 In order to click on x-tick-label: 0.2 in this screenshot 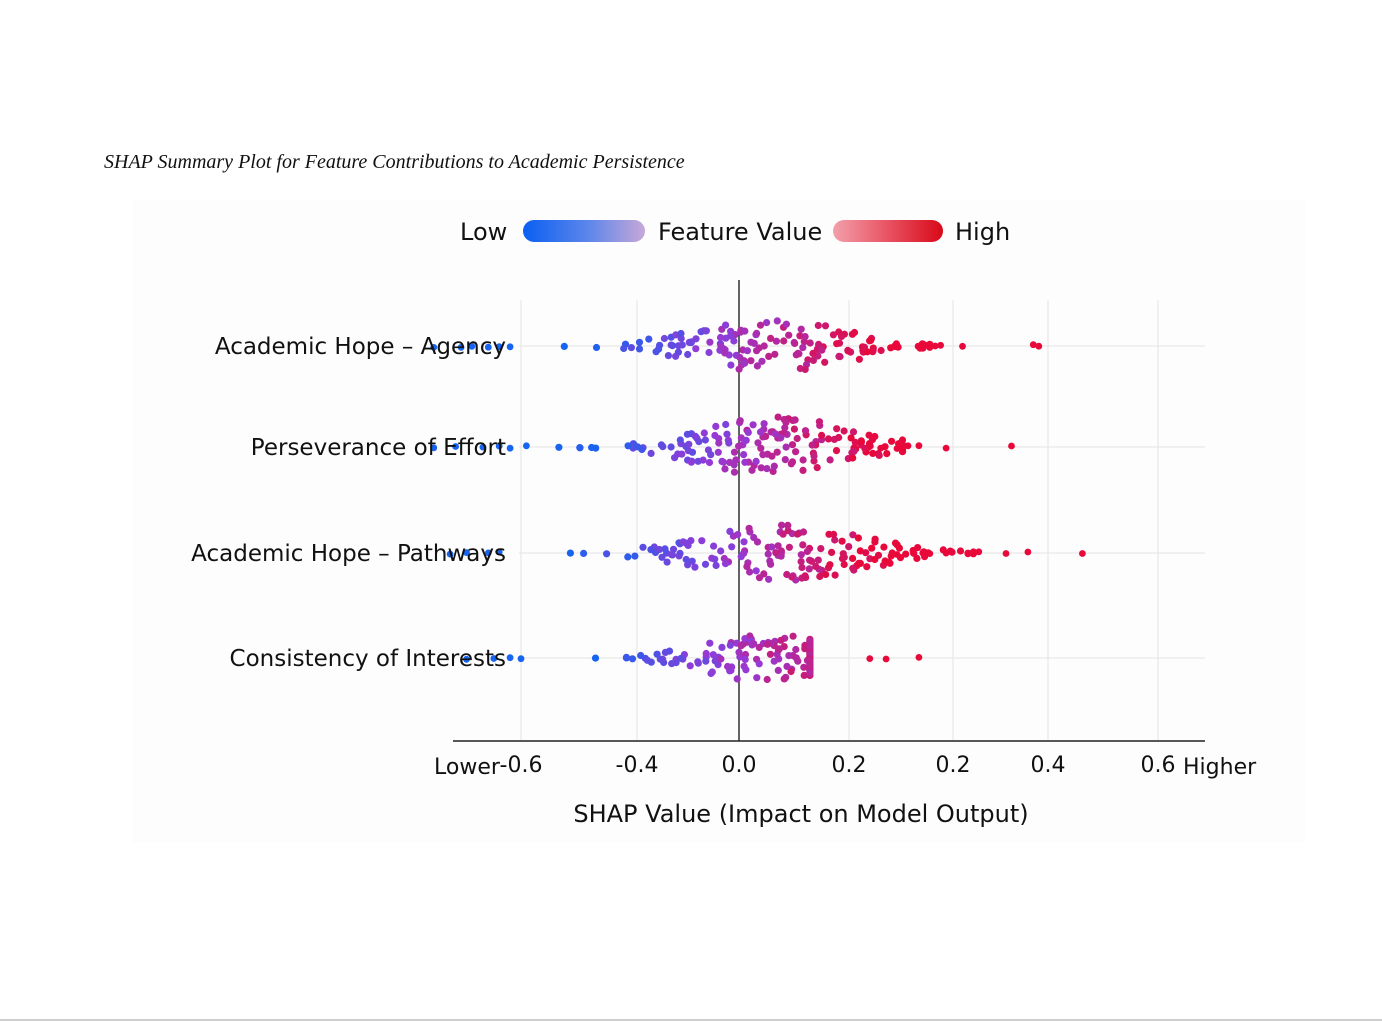, I will do `click(849, 765)`.